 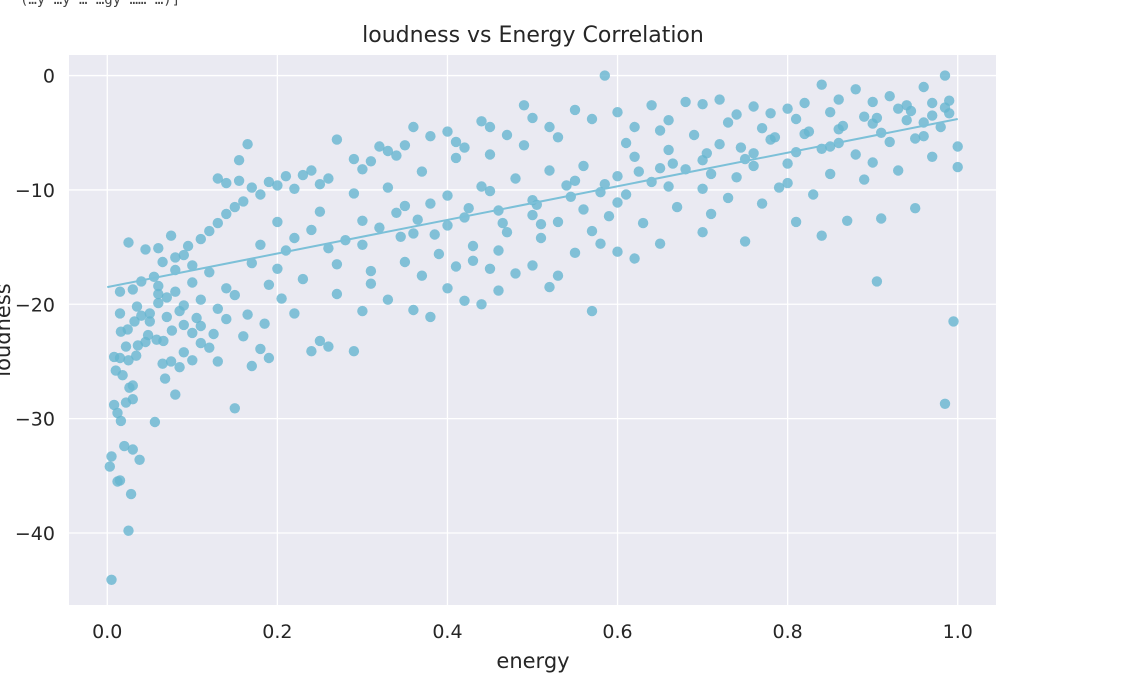 I want to click on x-tick-label: 0.2, so click(x=277, y=632).